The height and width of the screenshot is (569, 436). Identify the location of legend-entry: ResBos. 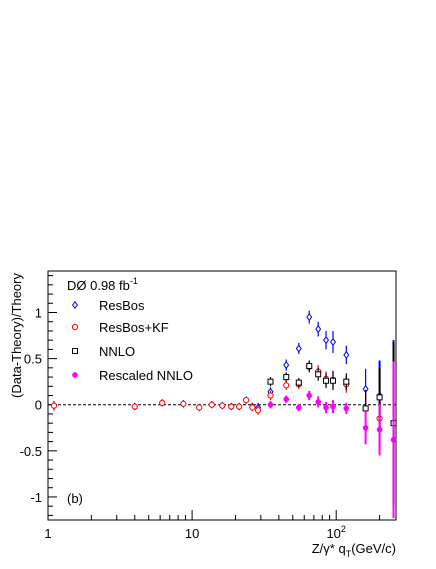
(108, 305).